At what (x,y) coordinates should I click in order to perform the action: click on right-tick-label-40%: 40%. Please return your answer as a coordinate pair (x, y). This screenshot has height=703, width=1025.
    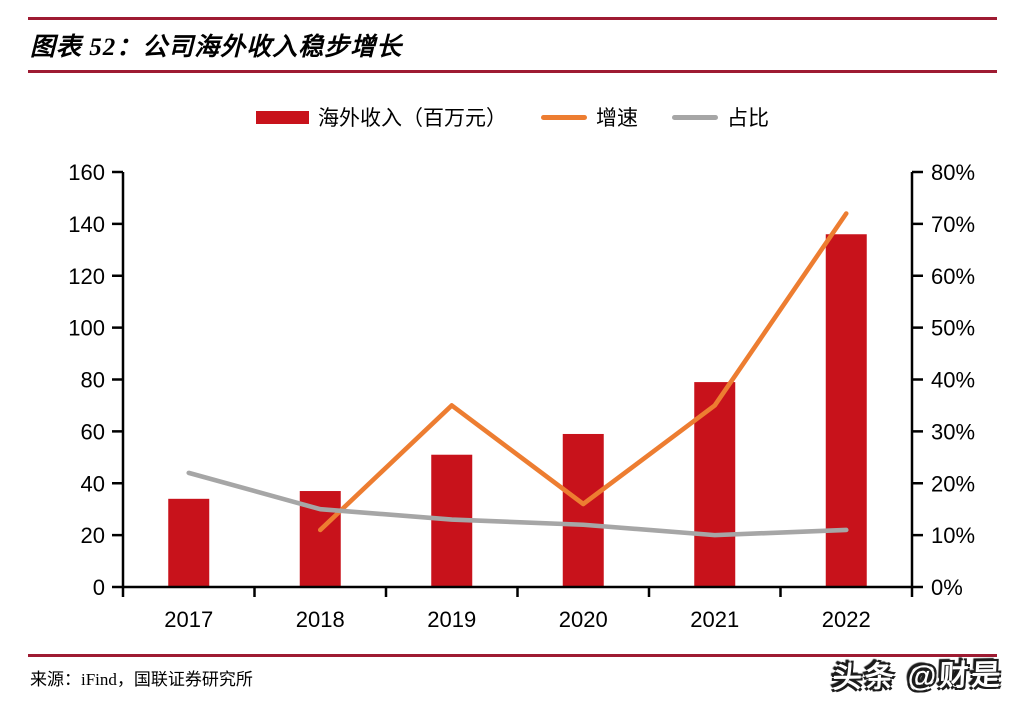
    Looking at the image, I should click on (953, 380).